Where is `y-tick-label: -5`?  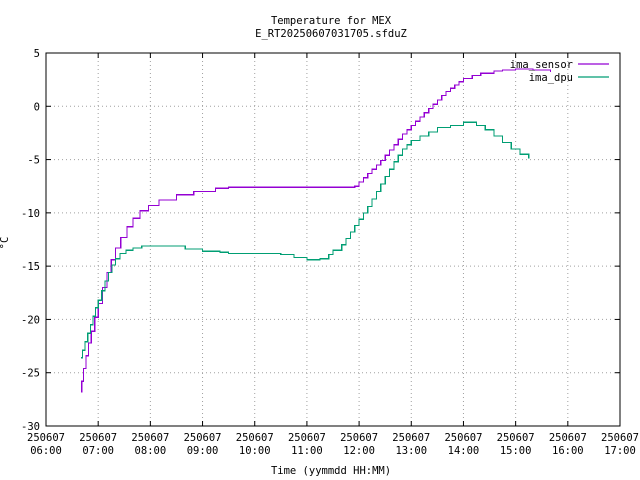 y-tick-label: -5 is located at coordinates (33, 161).